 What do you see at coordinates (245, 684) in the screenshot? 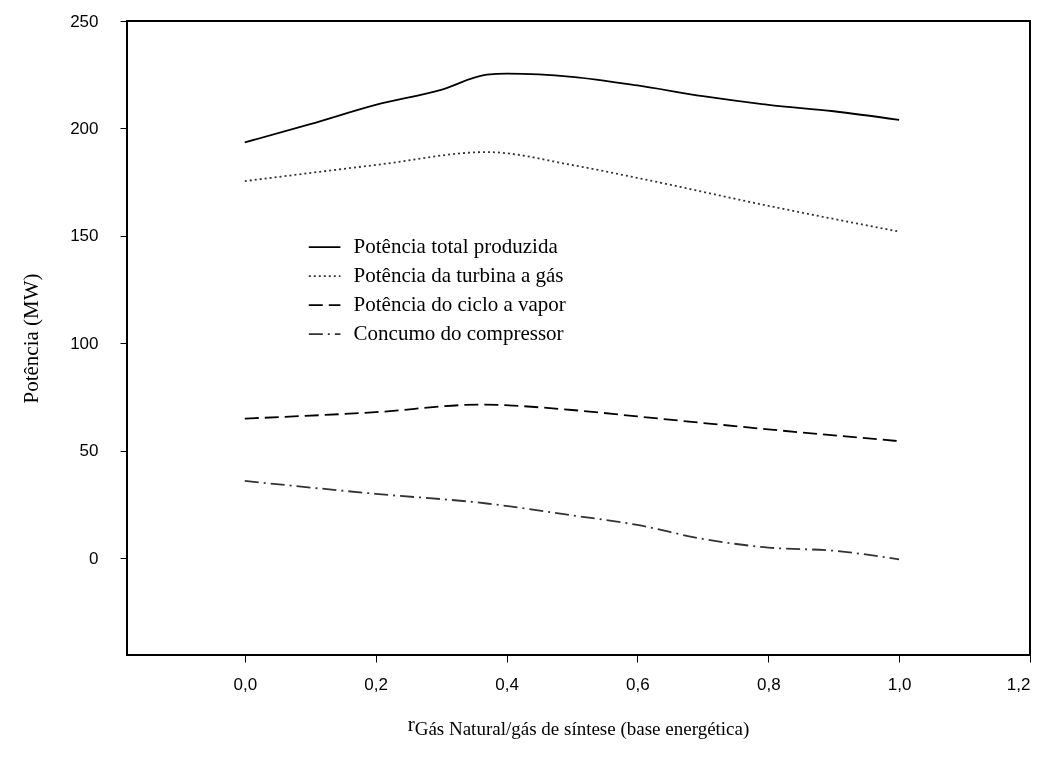
I see `x-tick-label: 0,0` at bounding box center [245, 684].